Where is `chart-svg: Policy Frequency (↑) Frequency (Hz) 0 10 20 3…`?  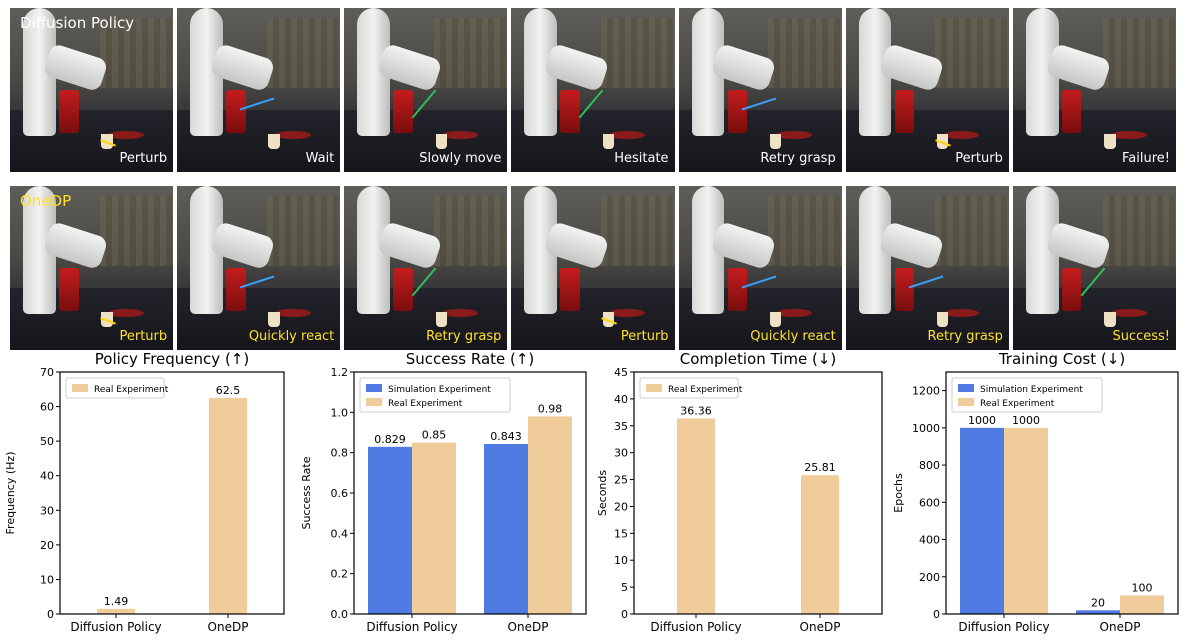 chart-svg: Policy Frequency (↑) Frequency (Hz) 0 10 20 3… is located at coordinates (144, 492).